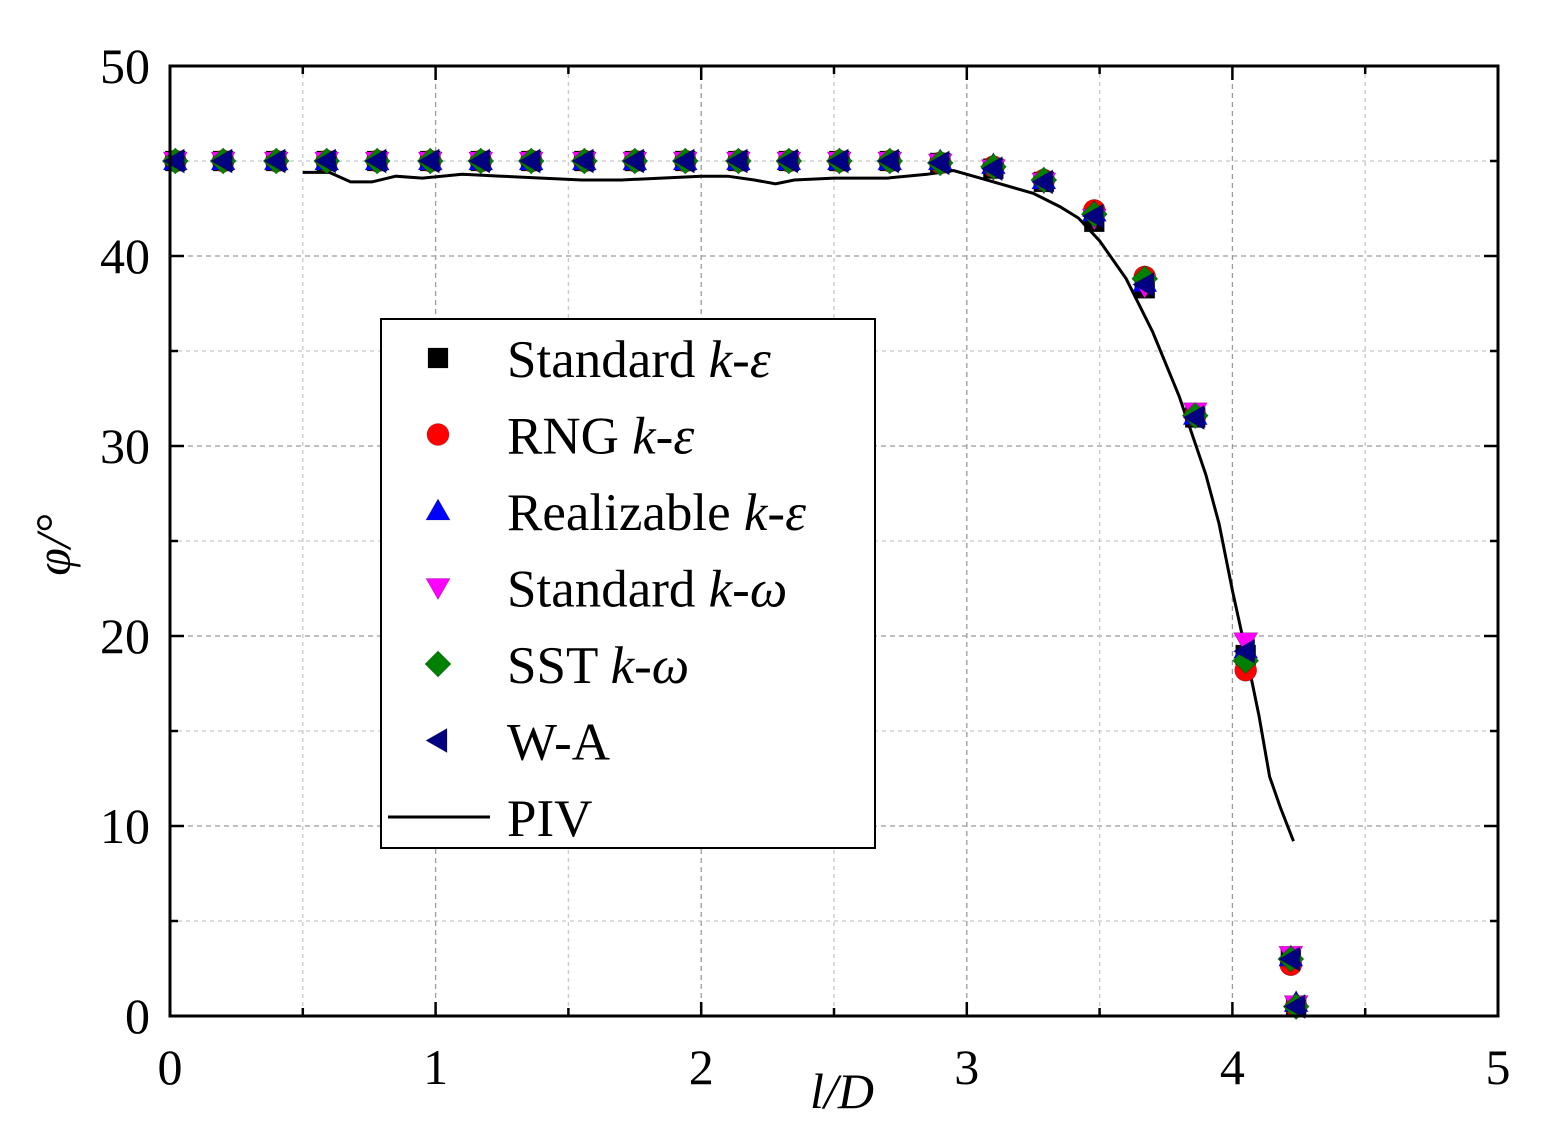 The width and height of the screenshot is (1542, 1131). Describe the element at coordinates (170, 1067) in the screenshot. I see `x-tick-label: 0` at that location.